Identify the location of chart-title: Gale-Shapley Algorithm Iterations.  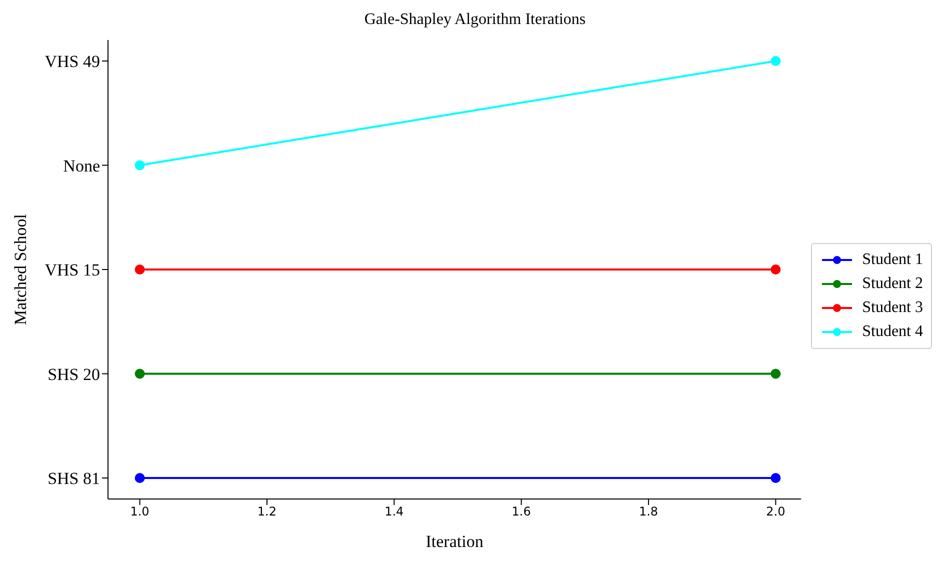
(475, 20).